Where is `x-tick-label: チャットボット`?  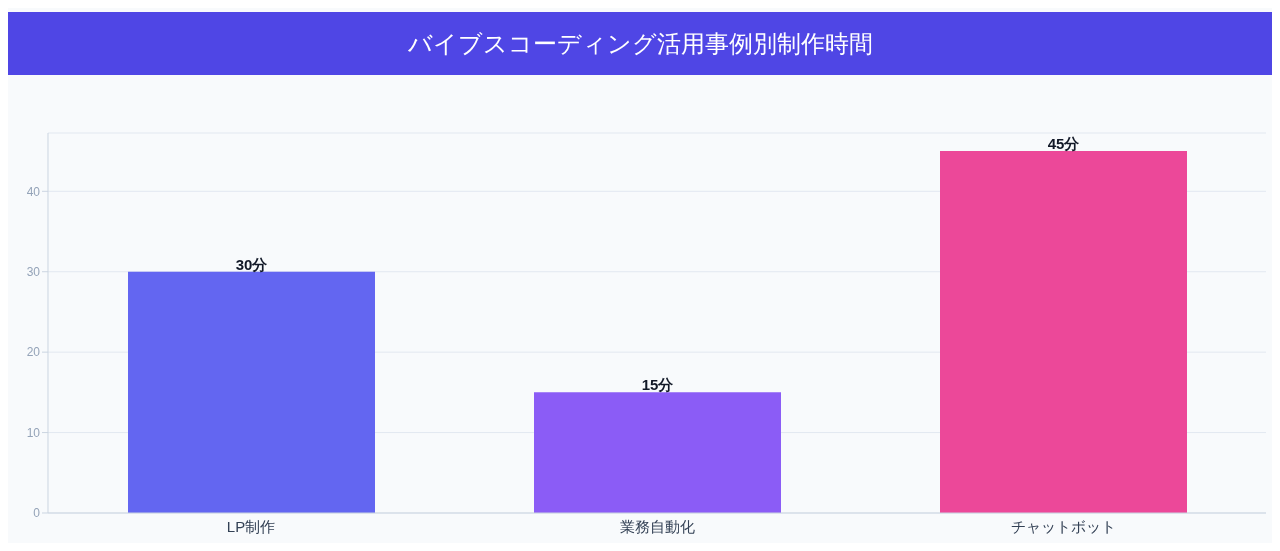
x-tick-label: チャットボット is located at coordinates (1063, 526).